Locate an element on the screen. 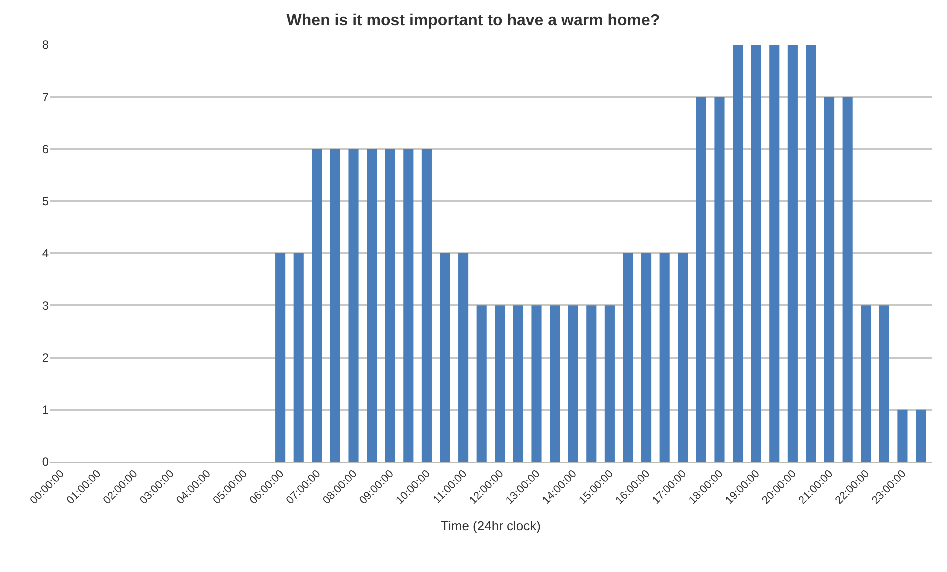  y-tick-label: 0 is located at coordinates (46, 462).